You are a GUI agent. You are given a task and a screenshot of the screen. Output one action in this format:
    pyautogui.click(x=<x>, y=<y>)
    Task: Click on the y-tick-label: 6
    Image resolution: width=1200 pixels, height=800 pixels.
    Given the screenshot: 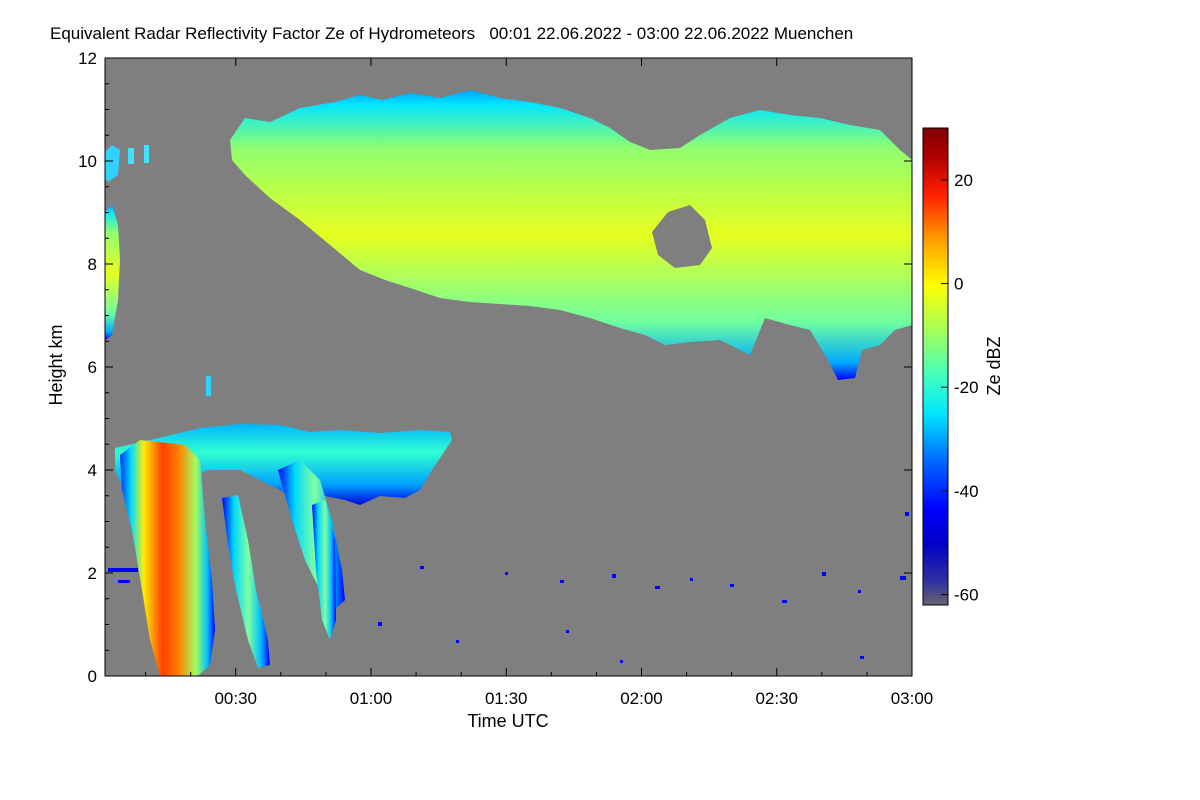 What is the action you would take?
    pyautogui.click(x=92, y=367)
    